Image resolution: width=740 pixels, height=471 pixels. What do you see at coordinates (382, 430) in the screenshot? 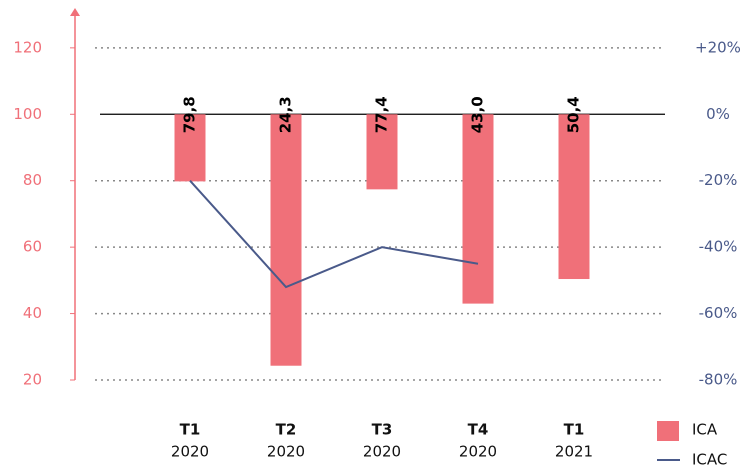
I see `x-tick-label: T3` at bounding box center [382, 430].